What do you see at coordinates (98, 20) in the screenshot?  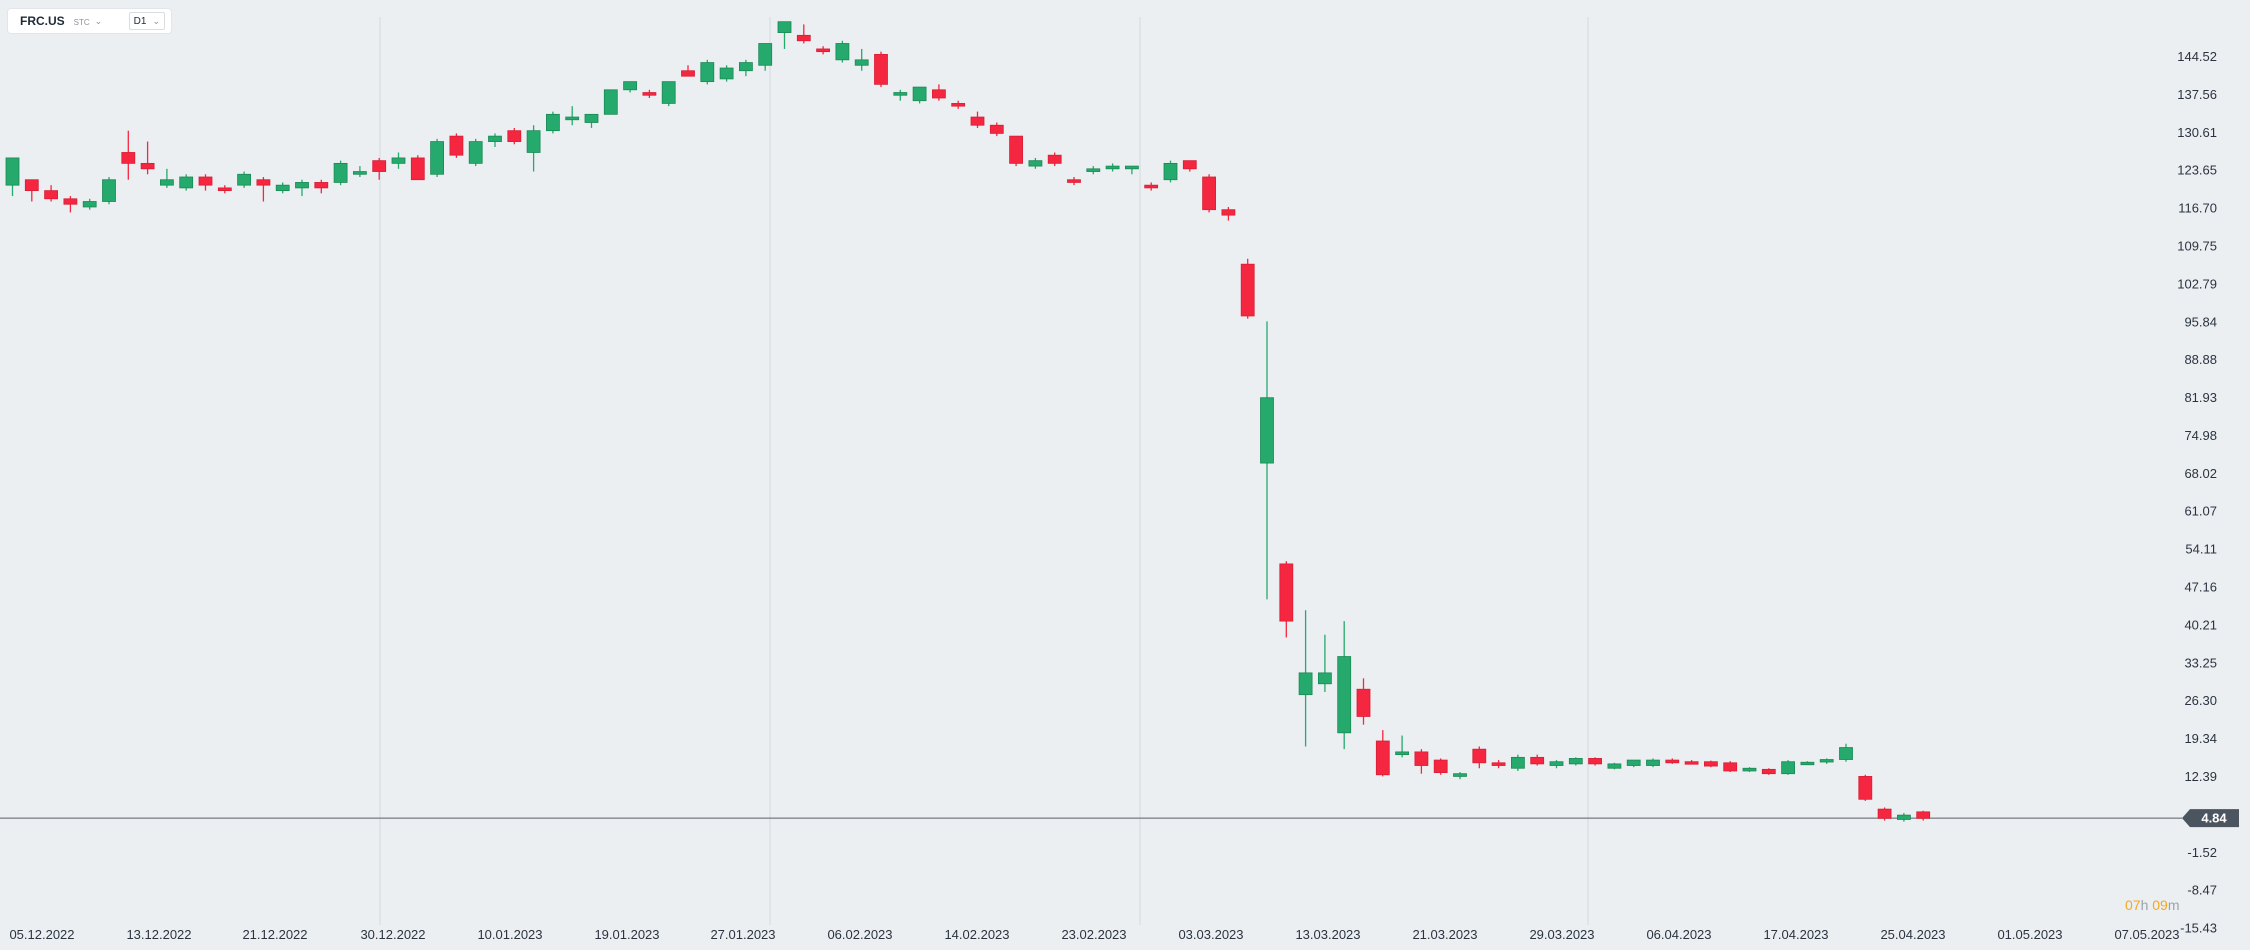 I see `chevron-down-icon: ⌄` at bounding box center [98, 20].